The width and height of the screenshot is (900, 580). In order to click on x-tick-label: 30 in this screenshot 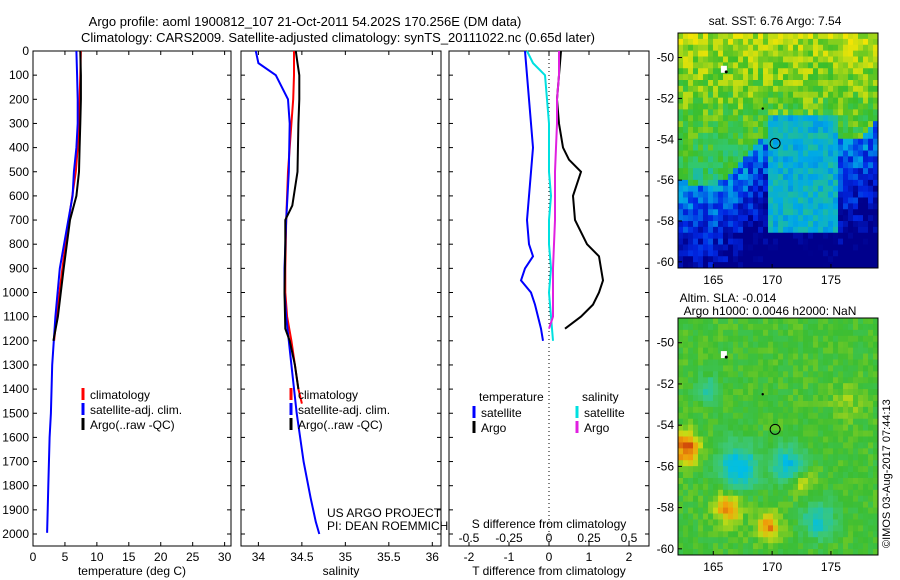, I will do `click(225, 557)`.